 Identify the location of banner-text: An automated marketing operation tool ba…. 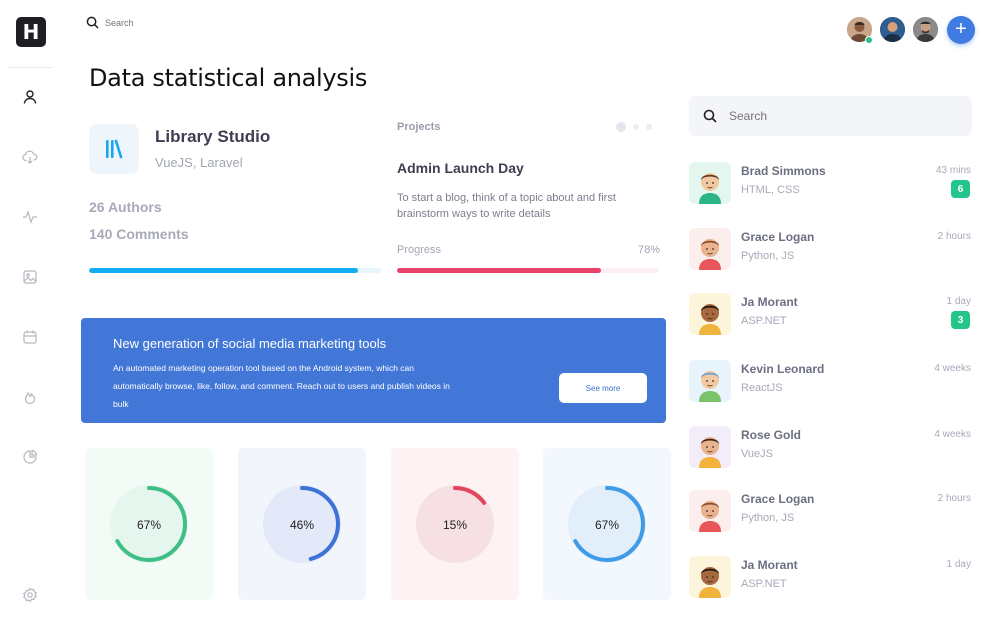
(281, 386).